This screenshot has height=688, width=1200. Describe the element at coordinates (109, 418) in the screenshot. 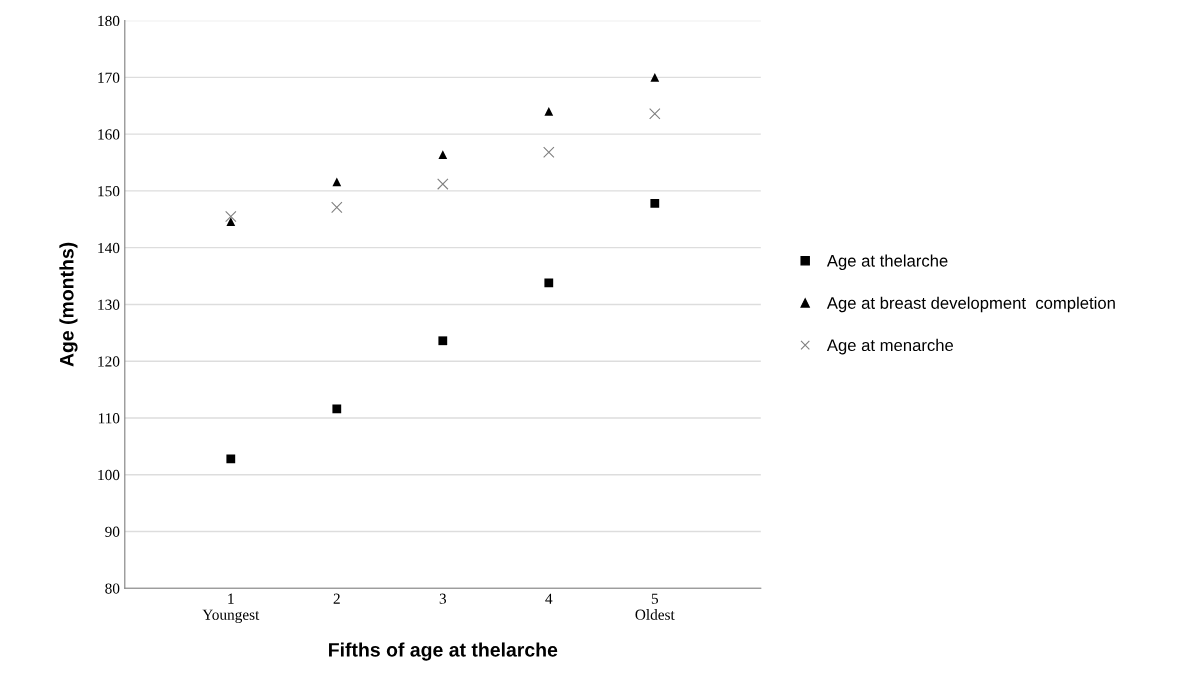

I see `y-tick-label: 110` at that location.